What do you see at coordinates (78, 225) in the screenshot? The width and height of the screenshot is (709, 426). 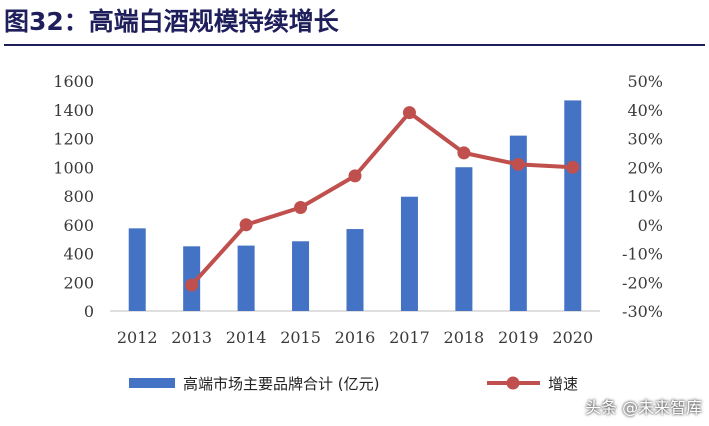 I see `y-left-tick-label: 600` at bounding box center [78, 225].